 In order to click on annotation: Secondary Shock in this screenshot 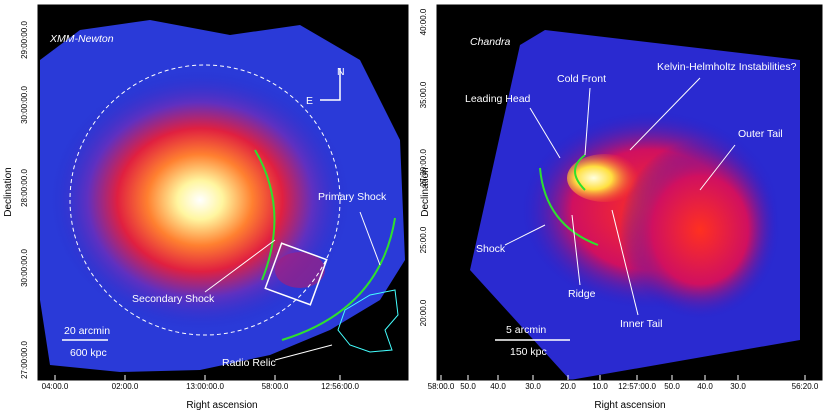, I will do `click(173, 299)`.